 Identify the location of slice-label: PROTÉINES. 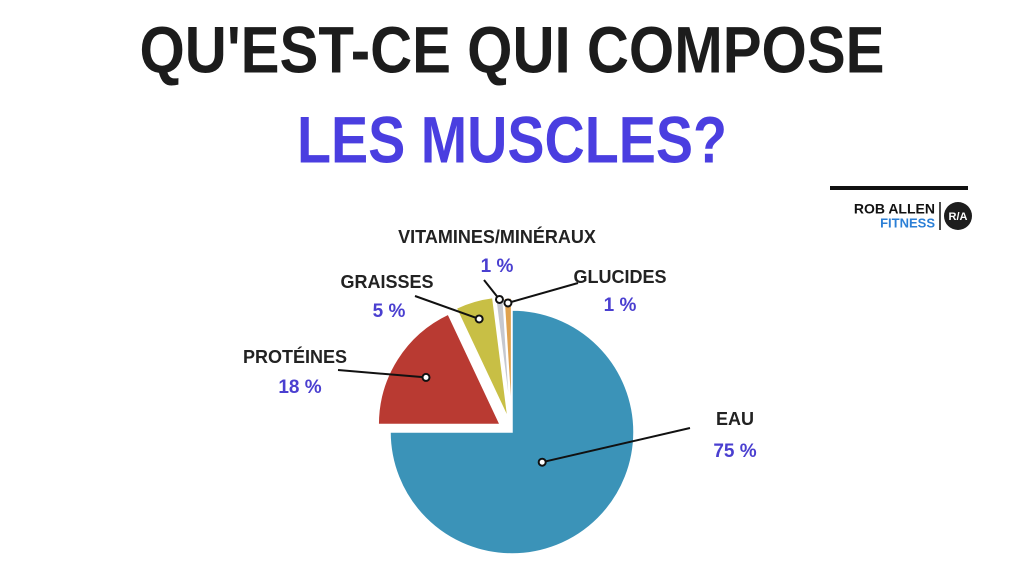
(295, 356).